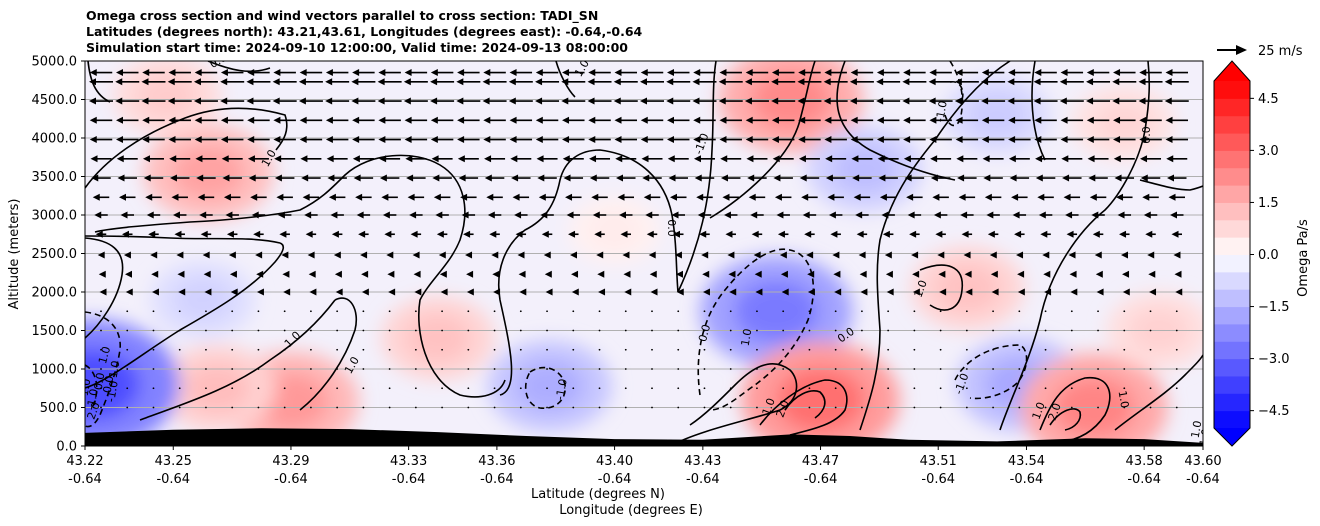 This screenshot has width=1320, height=526. What do you see at coordinates (173, 479) in the screenshot?
I see `x-tick-label-lon: -0.64` at bounding box center [173, 479].